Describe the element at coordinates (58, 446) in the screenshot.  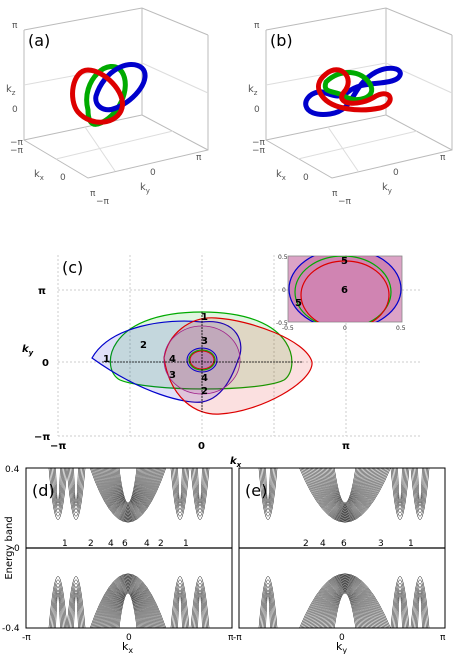
I see `xtick-neg-pi: −π` at that location.